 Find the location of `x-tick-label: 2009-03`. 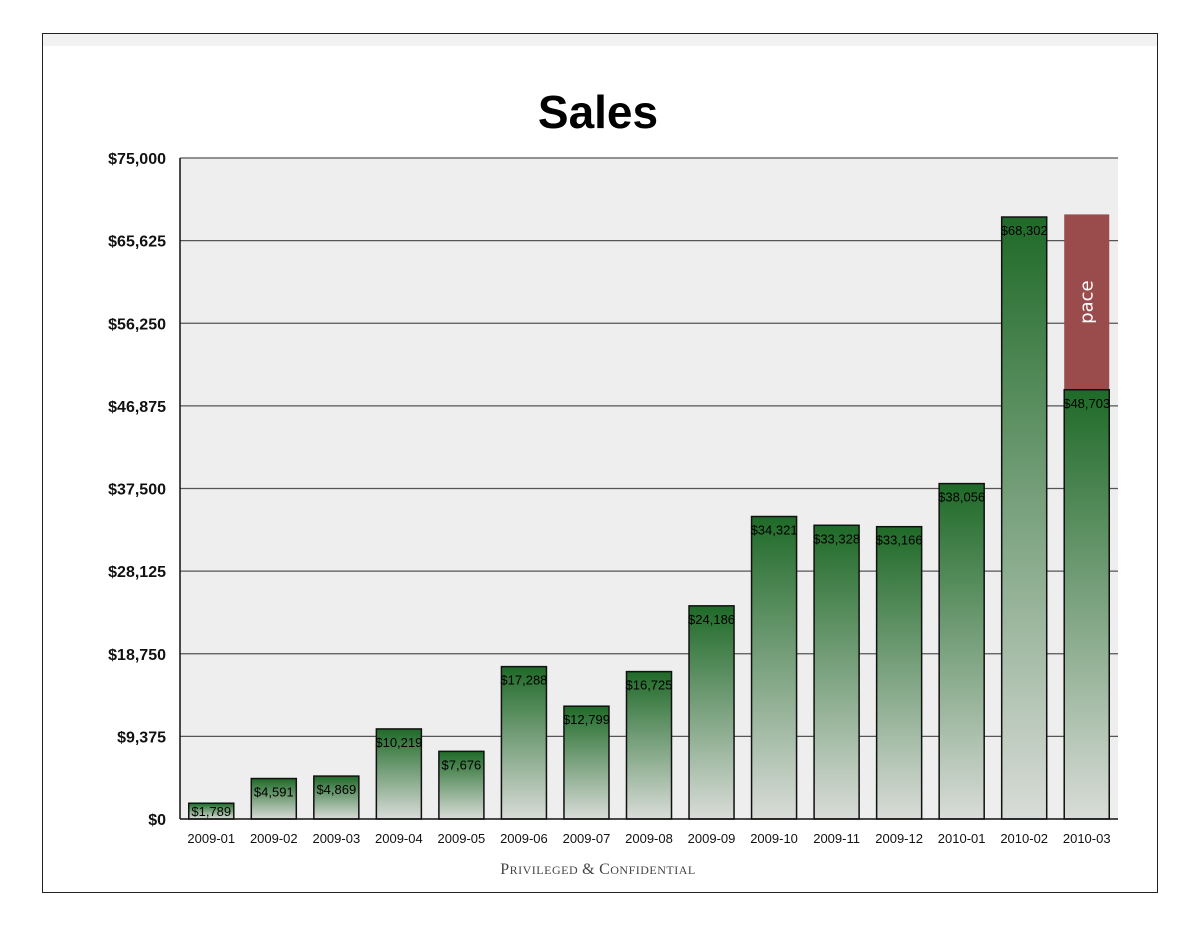

x-tick-label: 2009-03 is located at coordinates (336, 838).